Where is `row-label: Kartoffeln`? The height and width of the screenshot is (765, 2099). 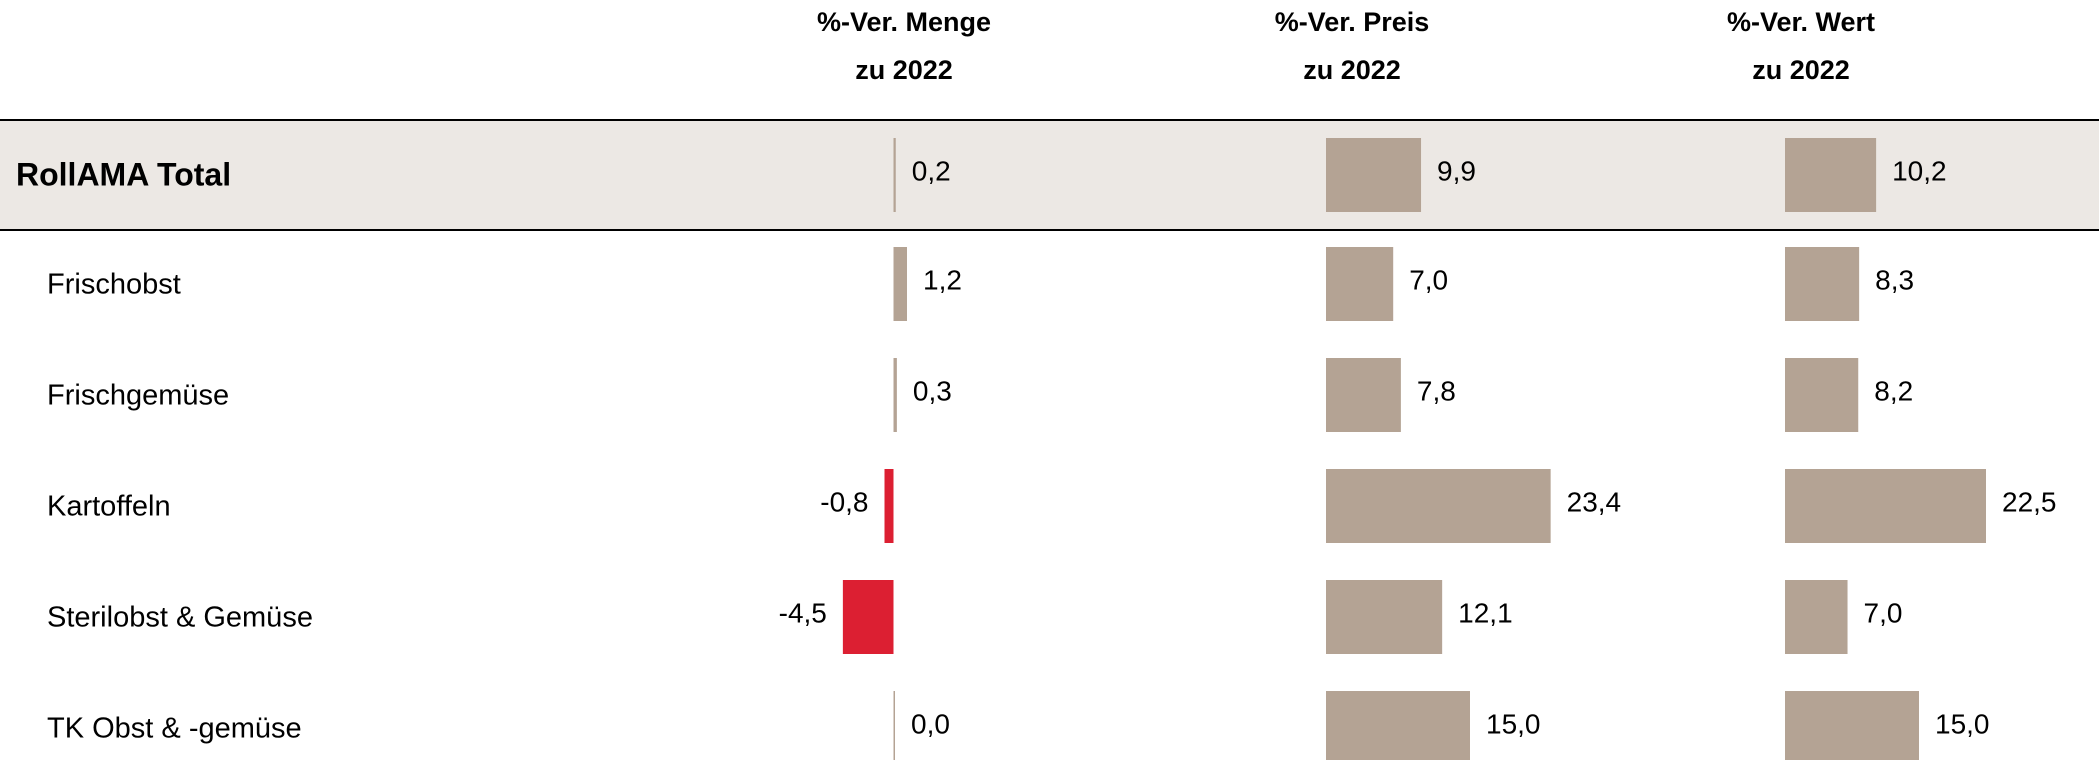
row-label: Kartoffeln is located at coordinates (109, 507).